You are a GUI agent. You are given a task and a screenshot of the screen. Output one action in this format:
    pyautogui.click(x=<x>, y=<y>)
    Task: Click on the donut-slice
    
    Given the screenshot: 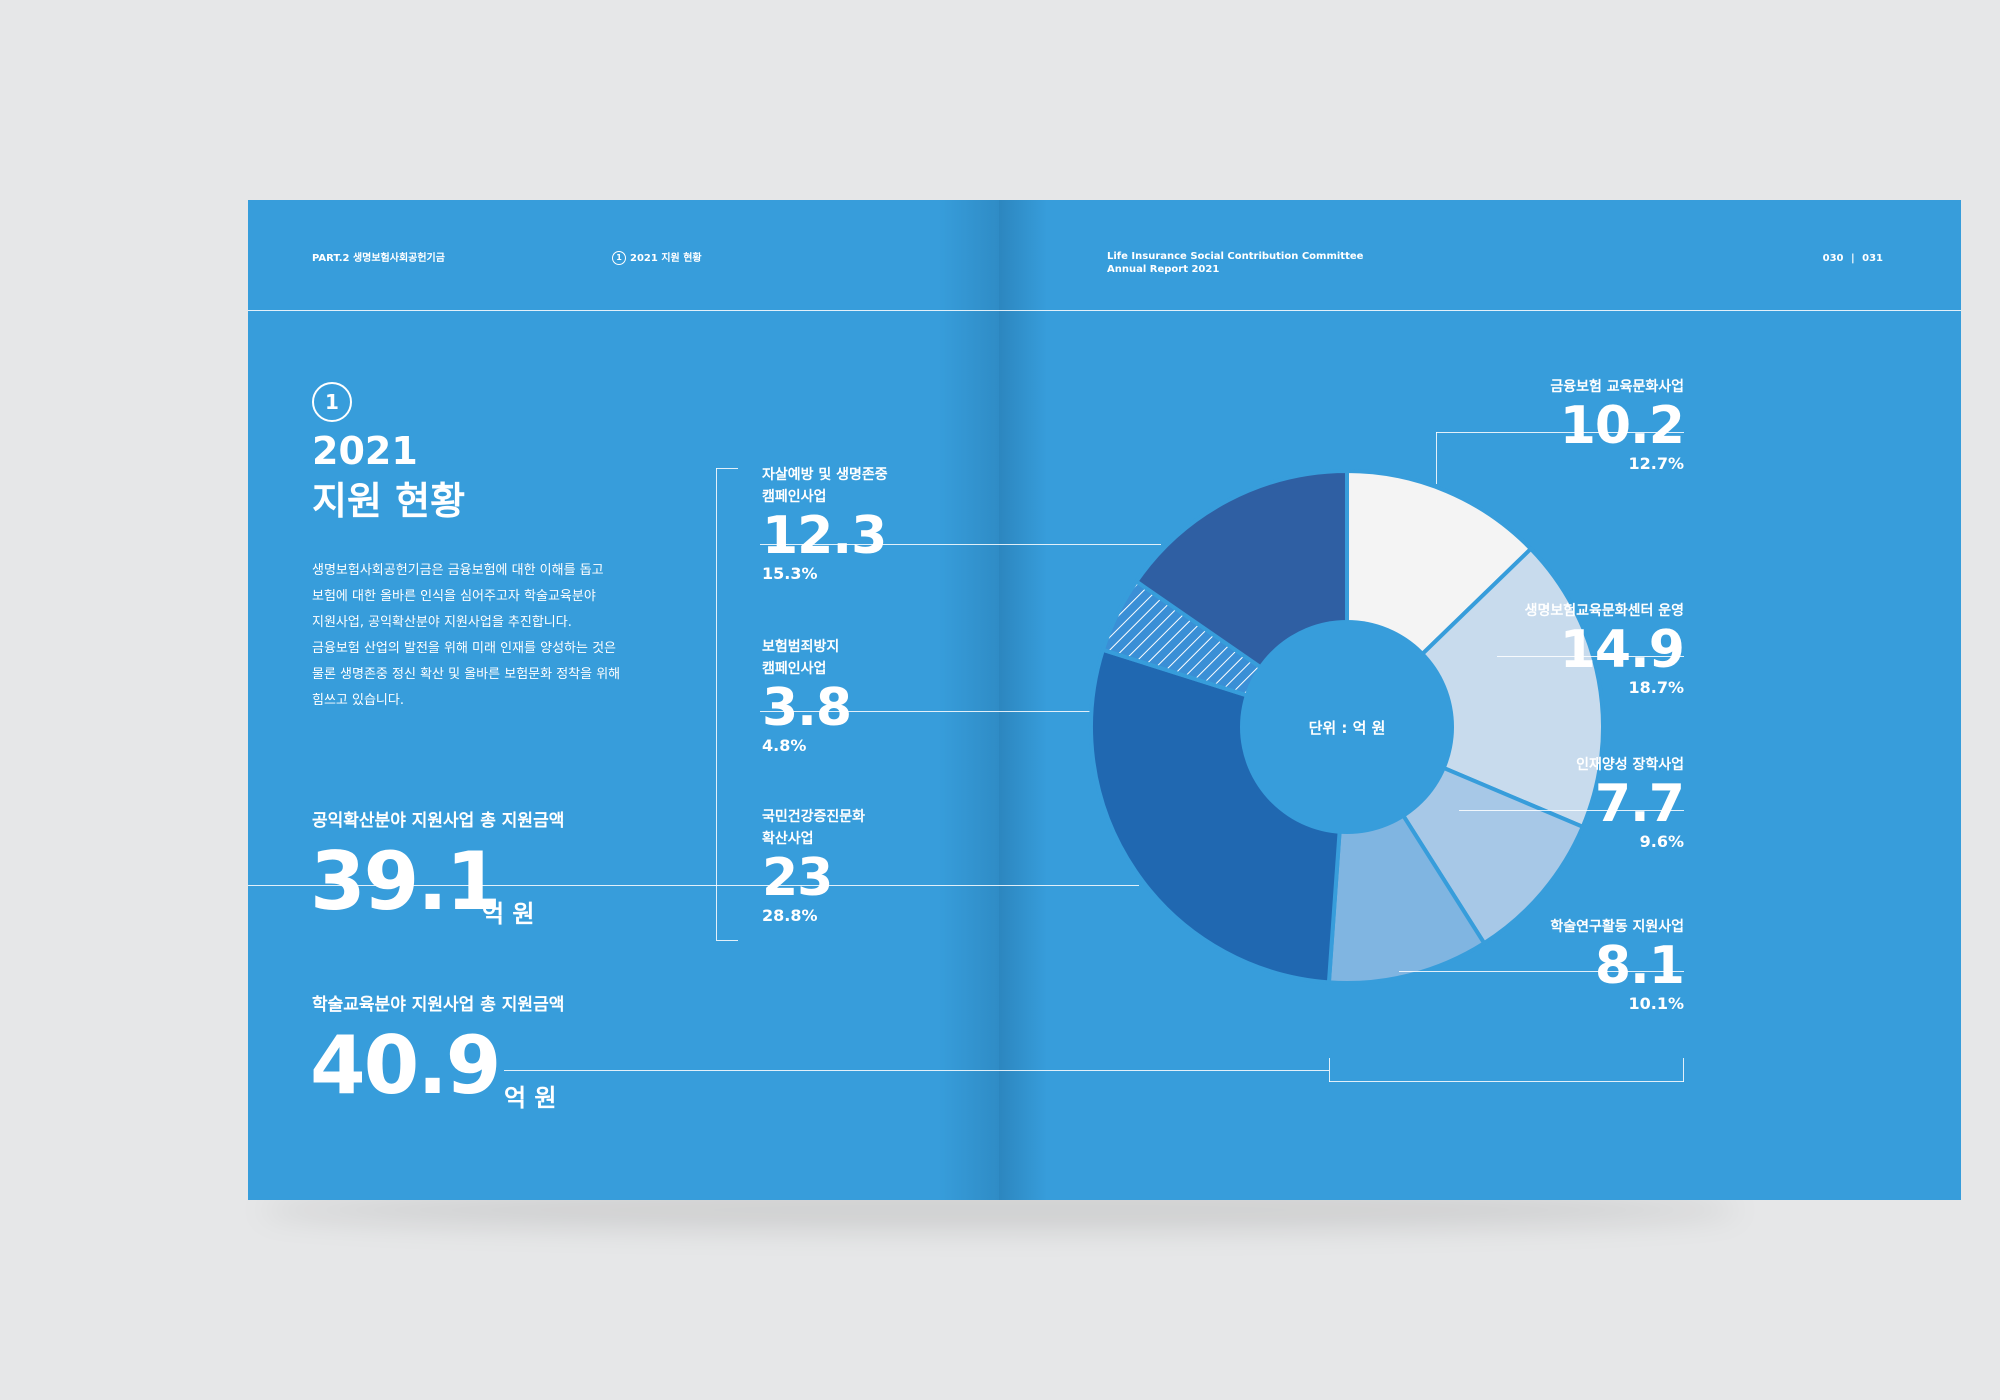 What is the action you would take?
    pyautogui.click(x=1474, y=688)
    